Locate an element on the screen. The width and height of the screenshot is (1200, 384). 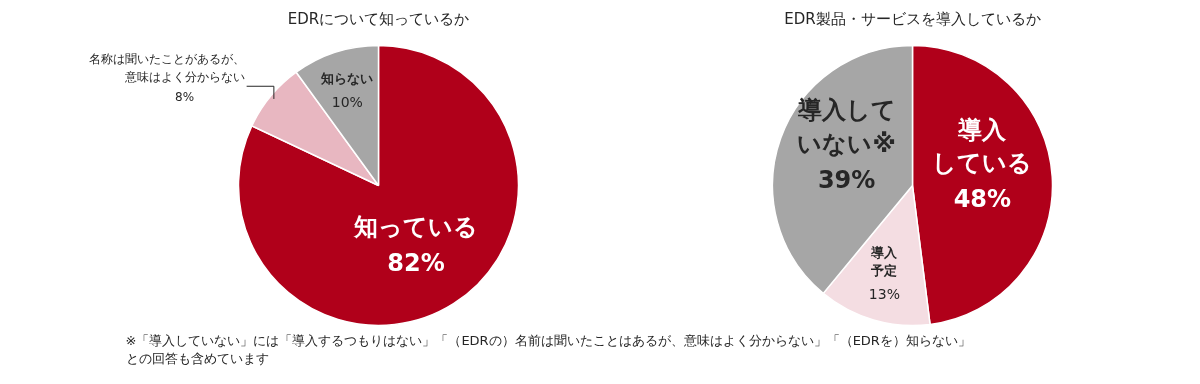
chart-title: EDR製品・サービスを導入しているか is located at coordinates (912, 18).